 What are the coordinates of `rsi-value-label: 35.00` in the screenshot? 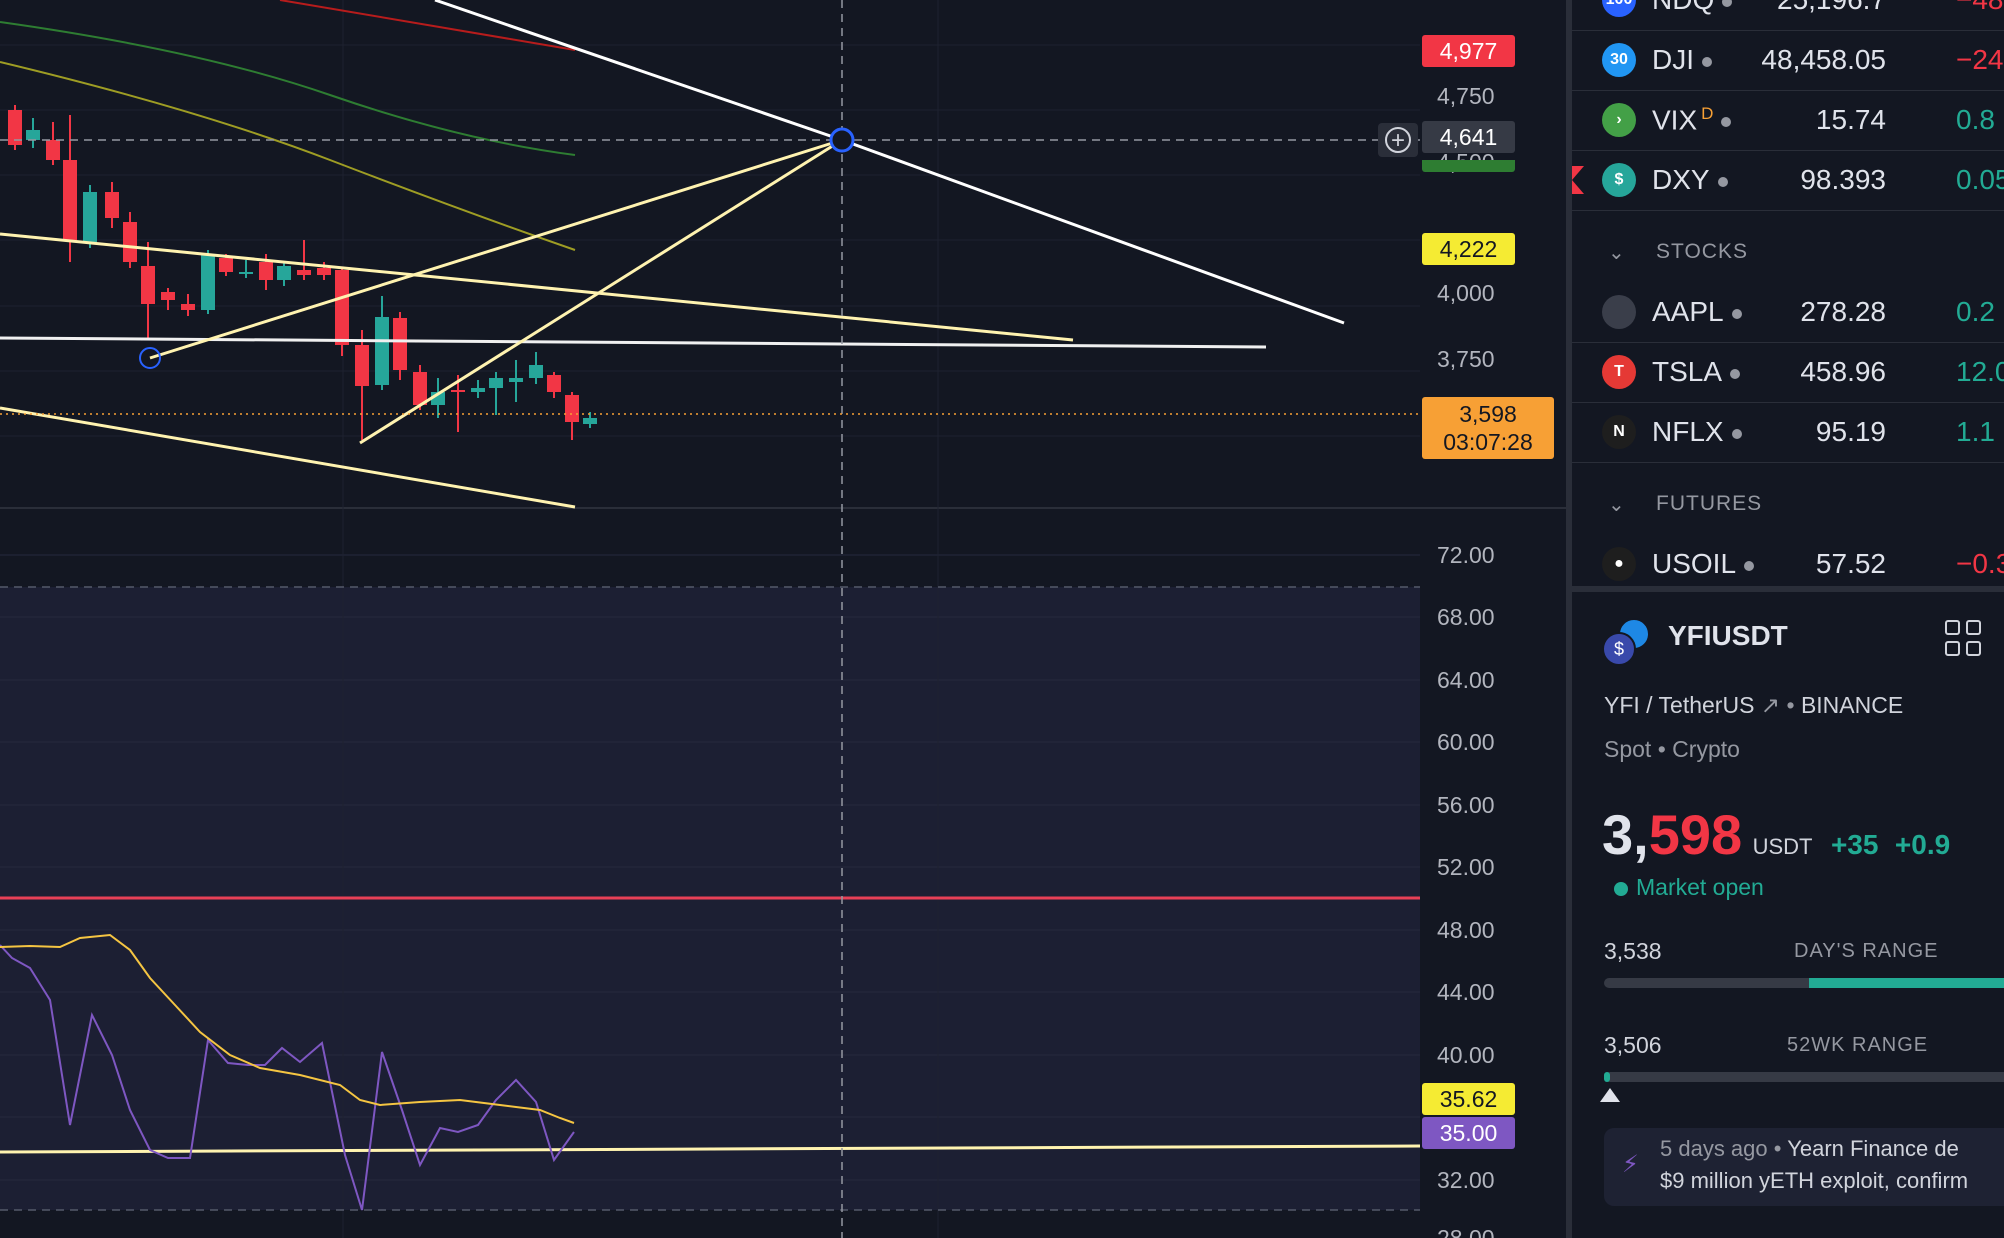 It's located at (1468, 1133).